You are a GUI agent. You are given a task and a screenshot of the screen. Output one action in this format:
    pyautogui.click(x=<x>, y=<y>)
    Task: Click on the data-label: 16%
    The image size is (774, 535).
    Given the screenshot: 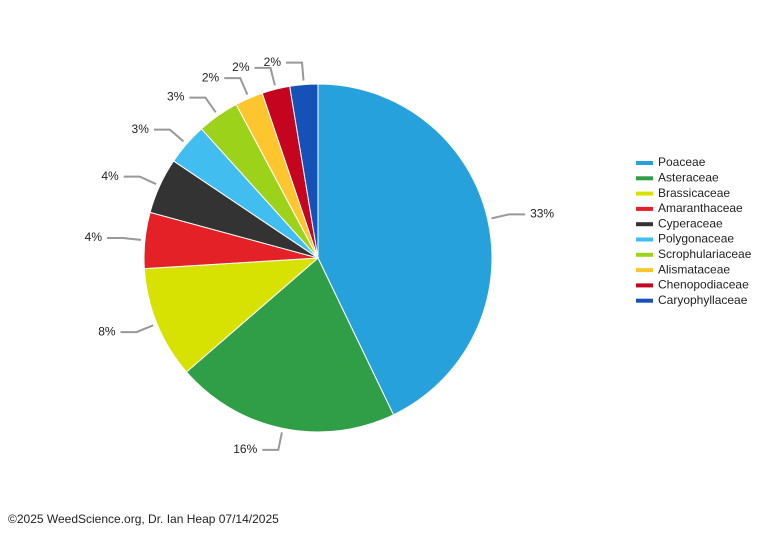 What is the action you would take?
    pyautogui.click(x=245, y=449)
    